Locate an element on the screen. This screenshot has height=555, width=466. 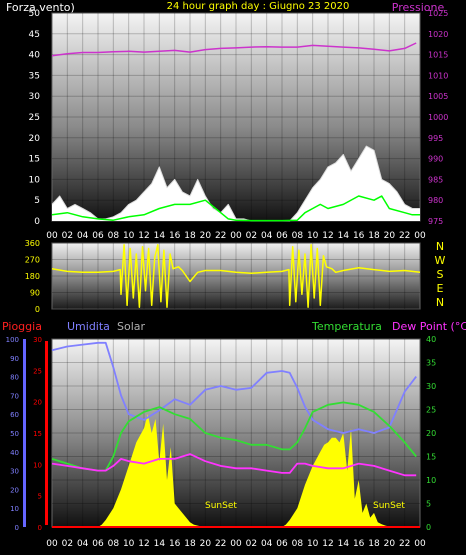
humidity-line is located at coordinates (234, 387).